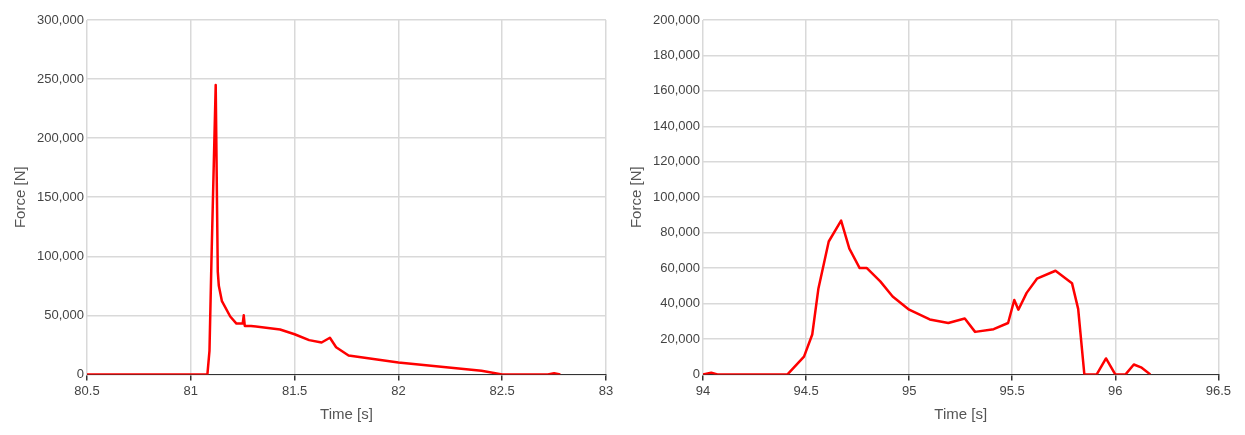 The image size is (1245, 435). What do you see at coordinates (676, 161) in the screenshot?
I see `y-tick-label: 120,000` at bounding box center [676, 161].